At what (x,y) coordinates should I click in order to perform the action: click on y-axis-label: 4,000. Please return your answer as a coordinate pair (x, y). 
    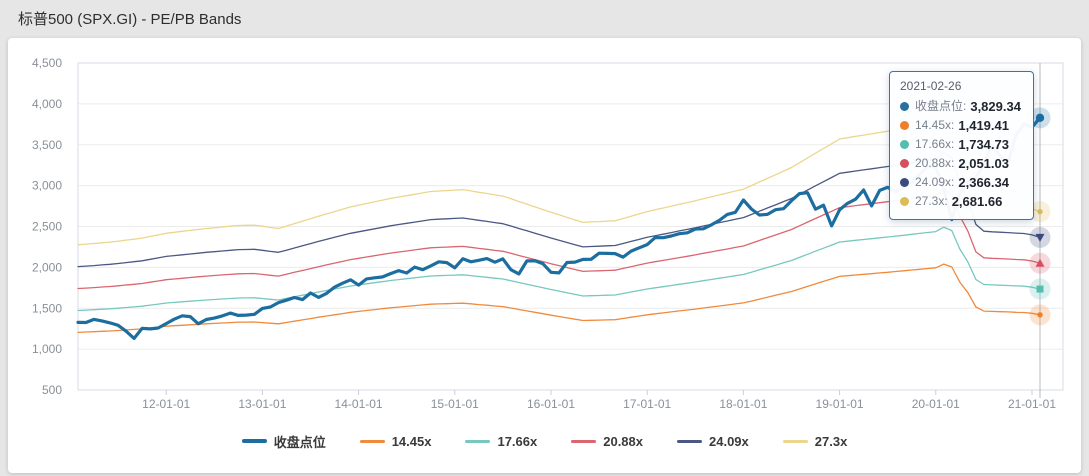
    Looking at the image, I should click on (47, 104).